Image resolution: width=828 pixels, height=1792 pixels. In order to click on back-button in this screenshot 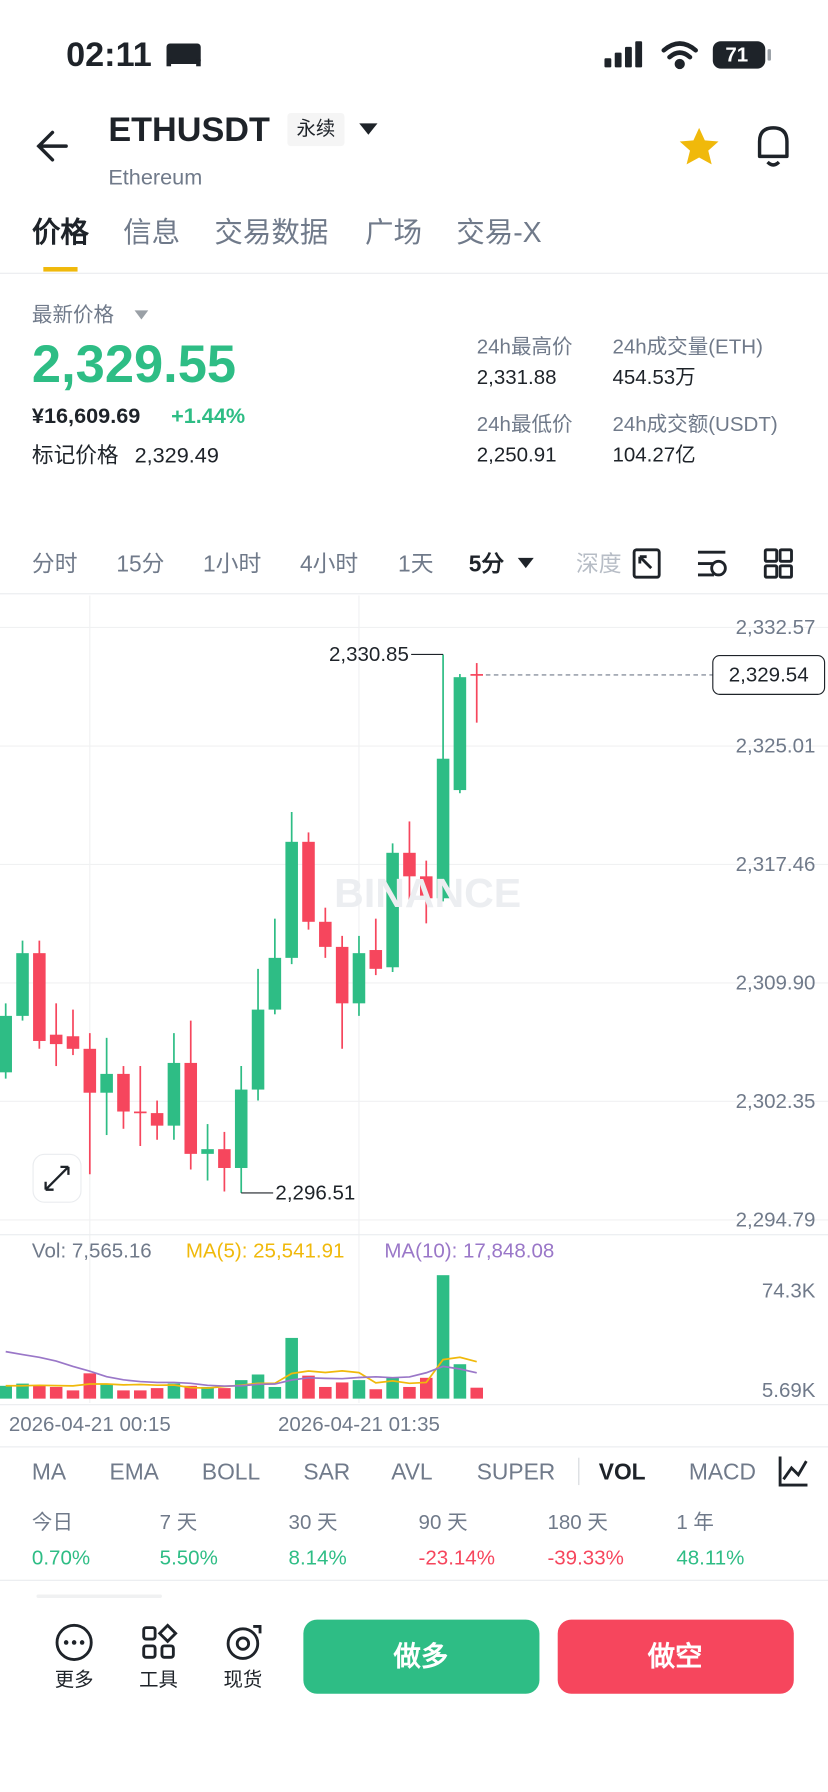, I will do `click(52, 146)`.